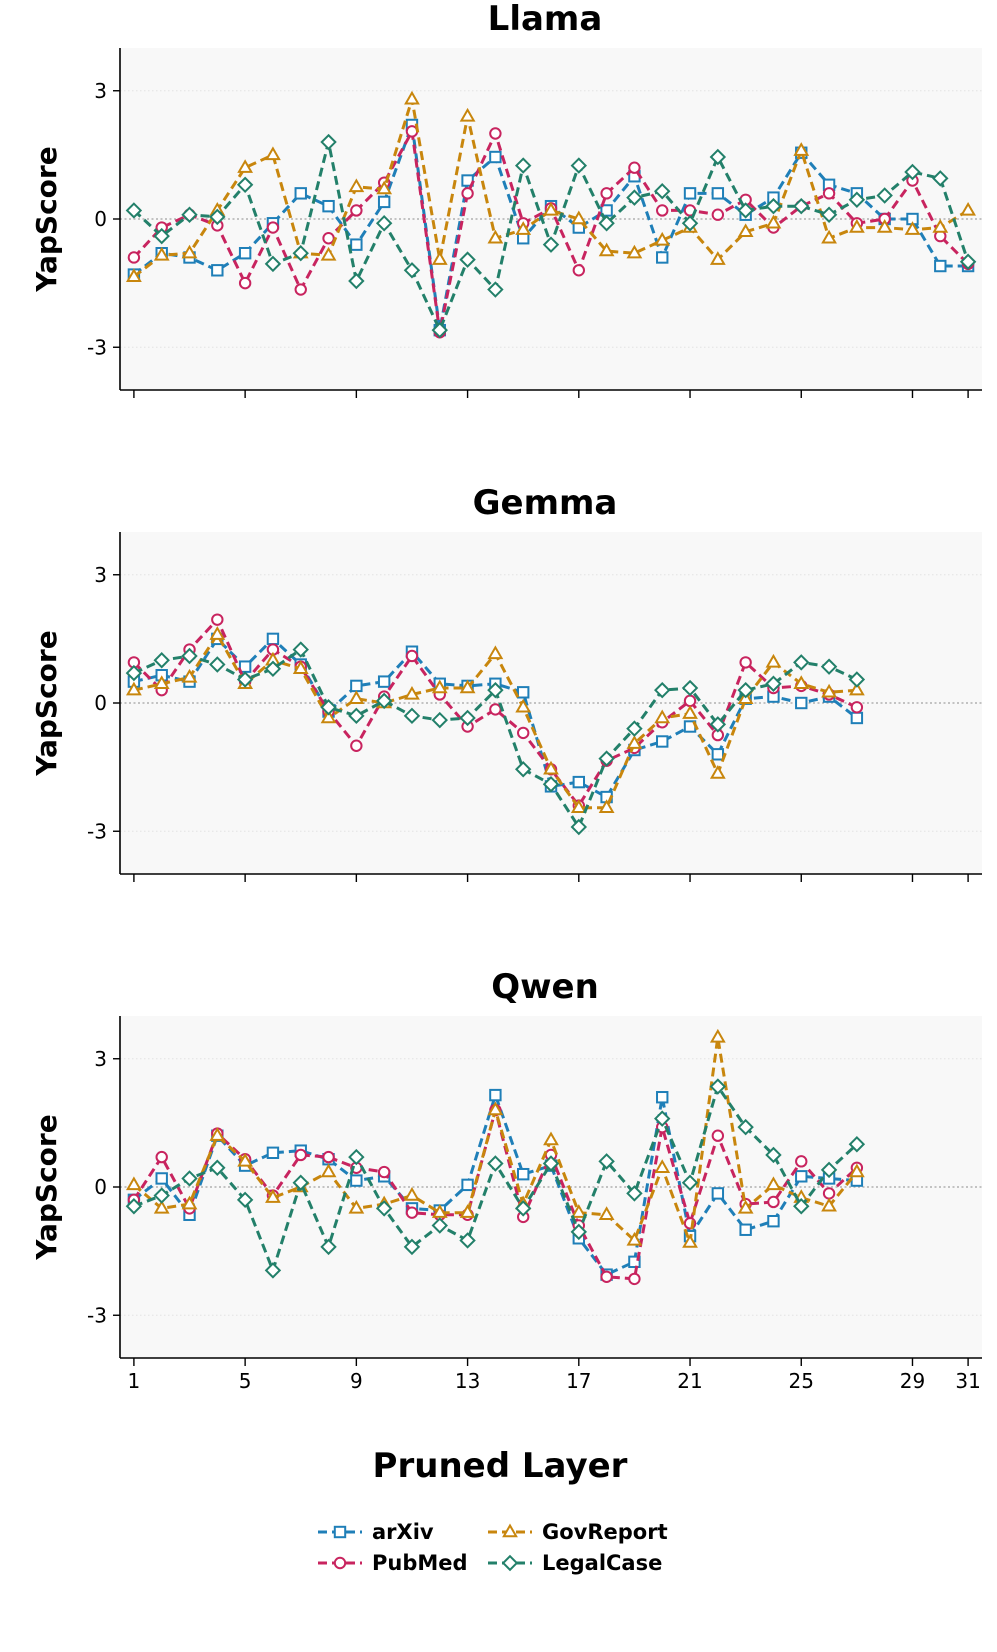 This screenshot has width=997, height=1652. I want to click on legend-label: arXiv, so click(403, 1532).